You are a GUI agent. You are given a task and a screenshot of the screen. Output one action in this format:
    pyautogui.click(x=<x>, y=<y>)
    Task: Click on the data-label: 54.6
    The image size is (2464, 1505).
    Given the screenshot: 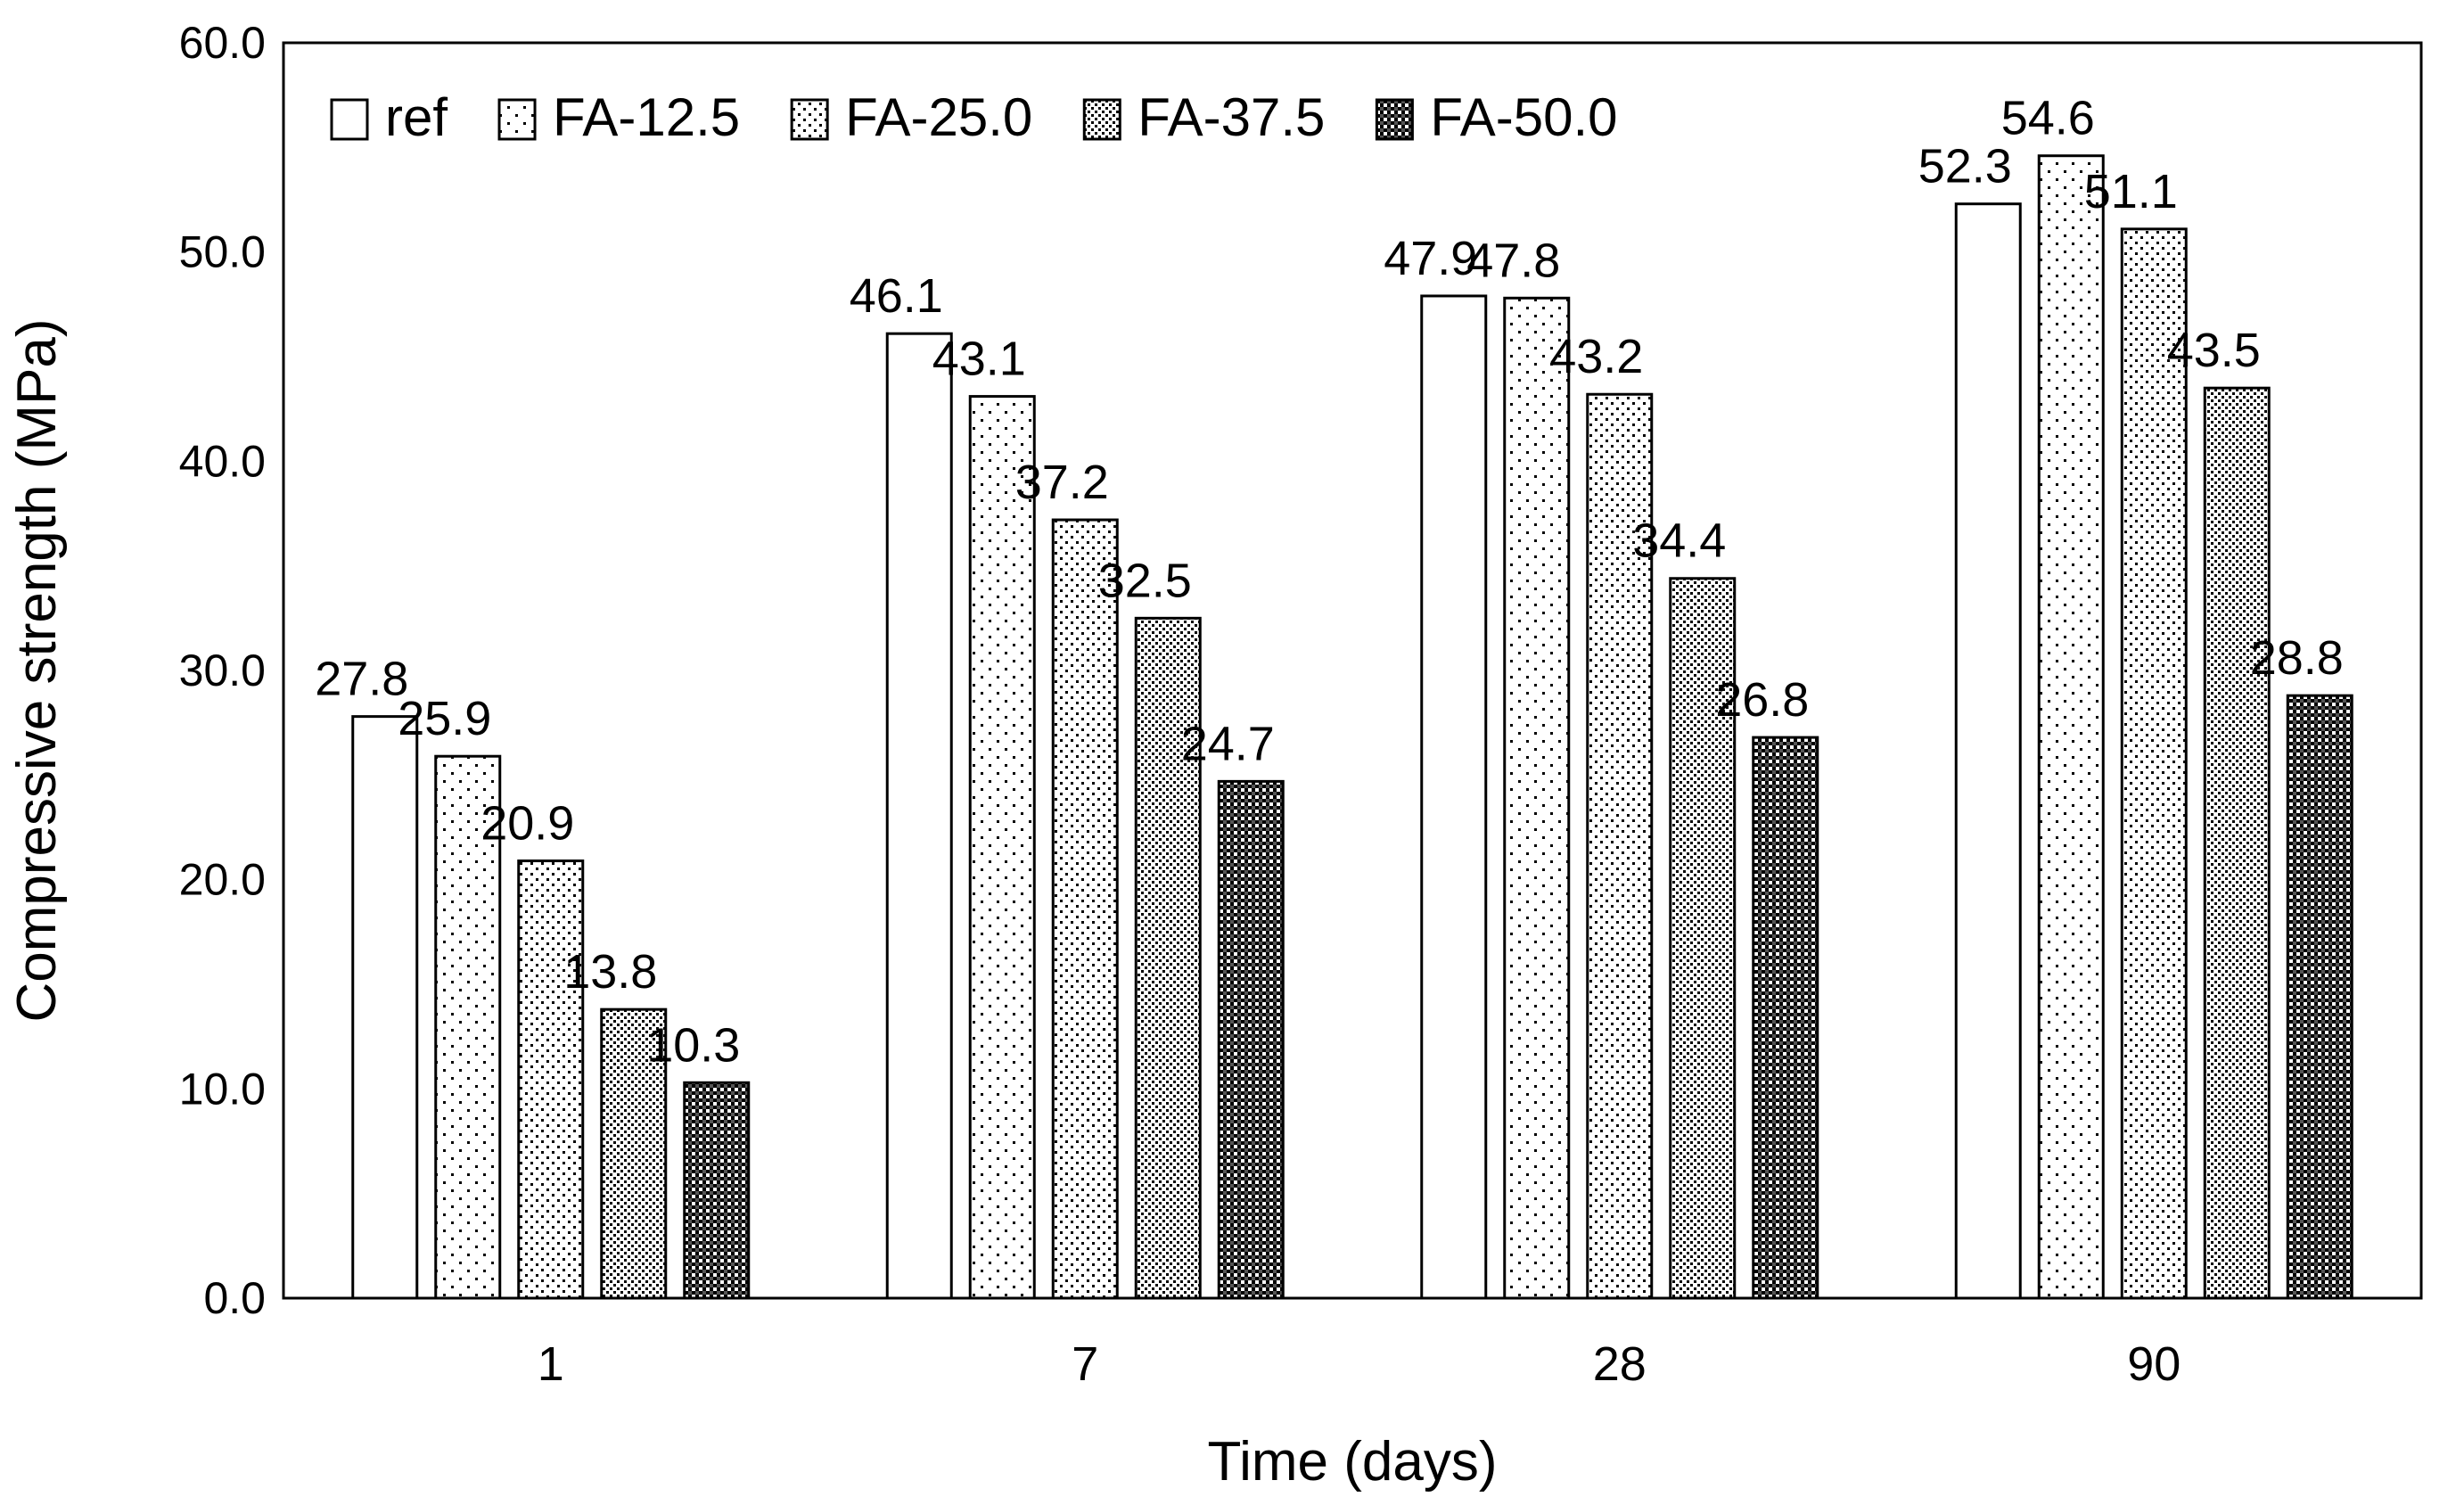 What is the action you would take?
    pyautogui.click(x=2048, y=119)
    